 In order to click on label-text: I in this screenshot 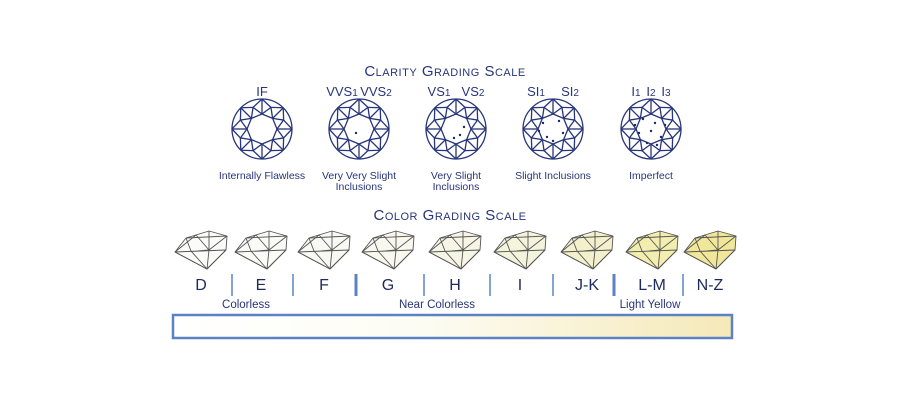, I will do `click(663, 91)`.